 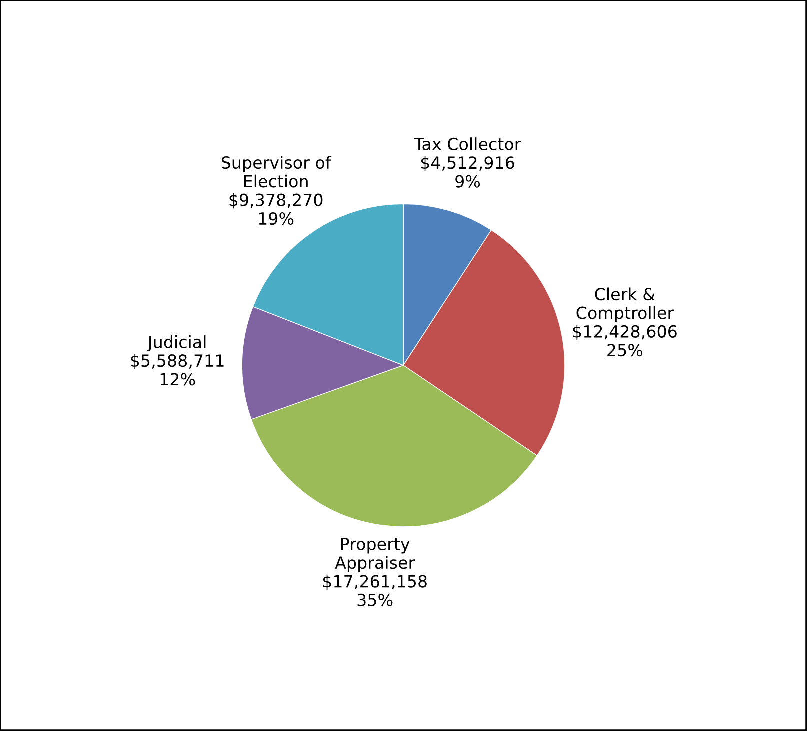 I want to click on slice-label: Supervisor of Election, so click(x=277, y=172).